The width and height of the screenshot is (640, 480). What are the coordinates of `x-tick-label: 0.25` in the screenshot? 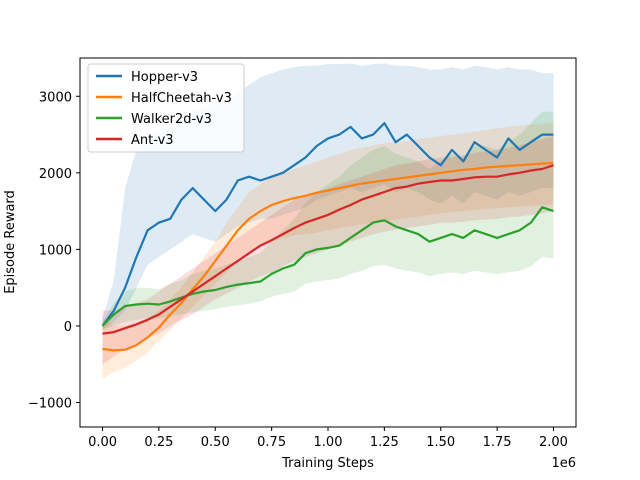 It's located at (158, 442).